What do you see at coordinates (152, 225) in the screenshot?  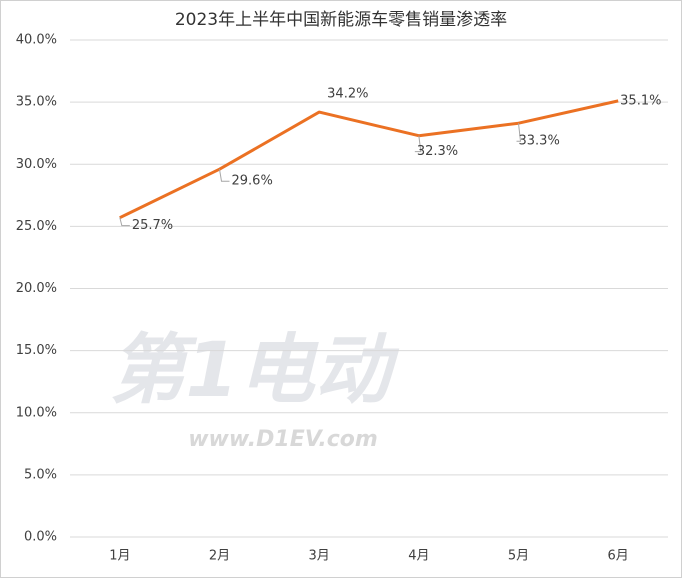 I see `data-label: 25.7%` at bounding box center [152, 225].